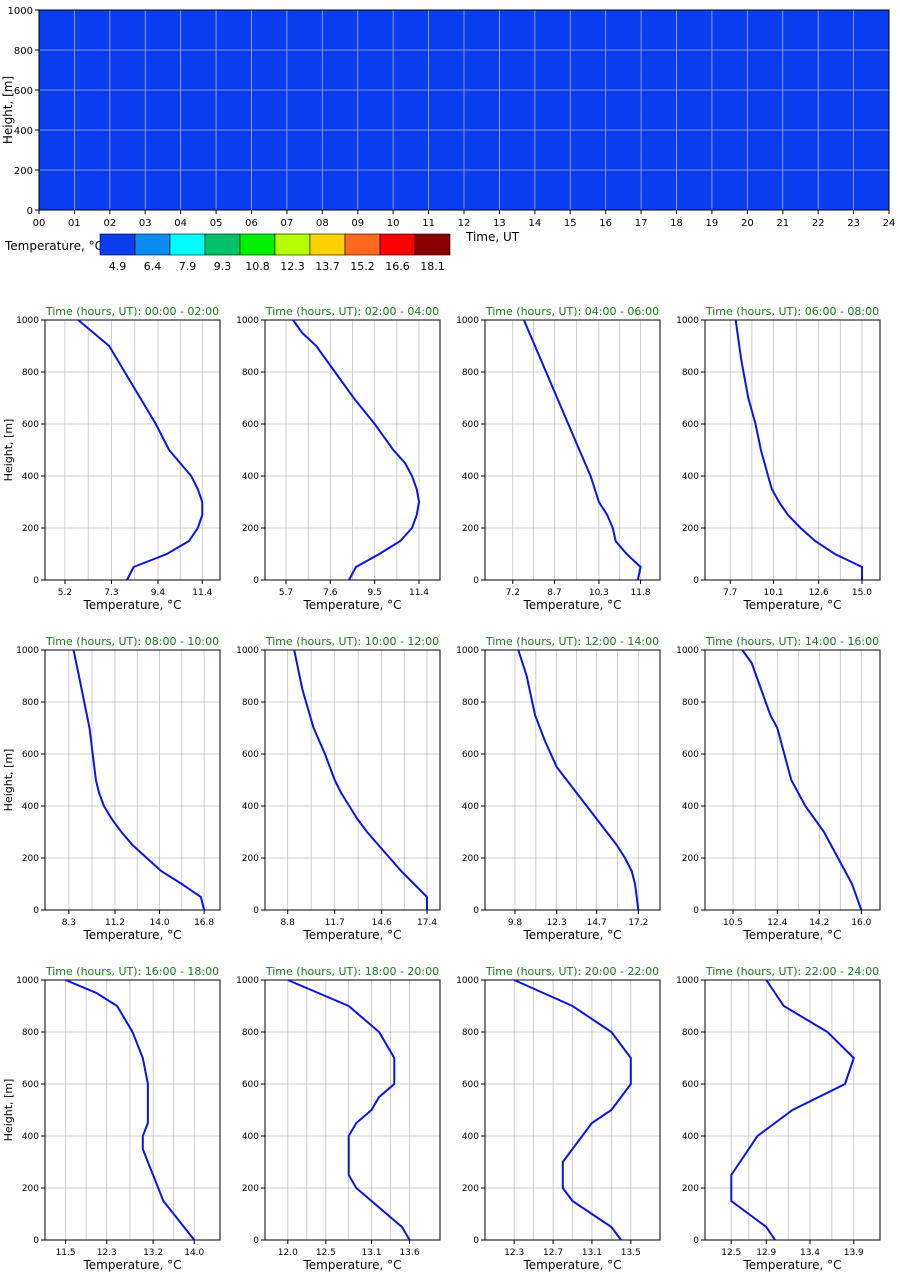  I want to click on profile-ytick-label: 1000, so click(247, 651).